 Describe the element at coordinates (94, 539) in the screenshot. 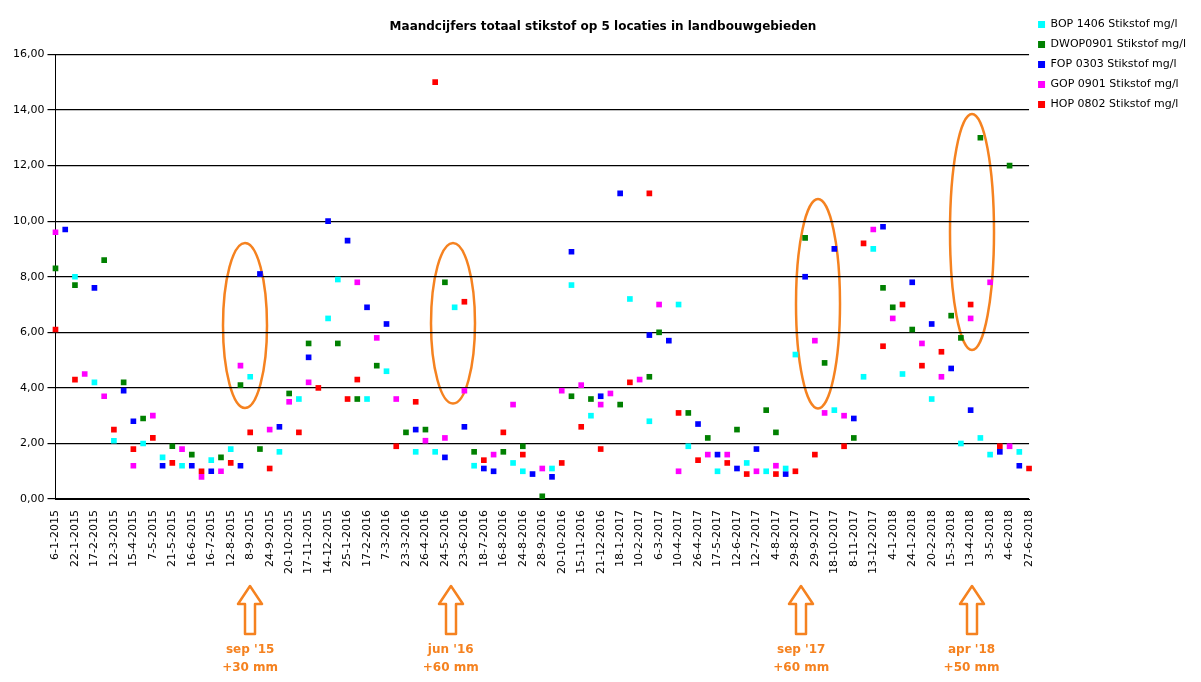

I see `x-tick-label: 17-2-2015` at that location.